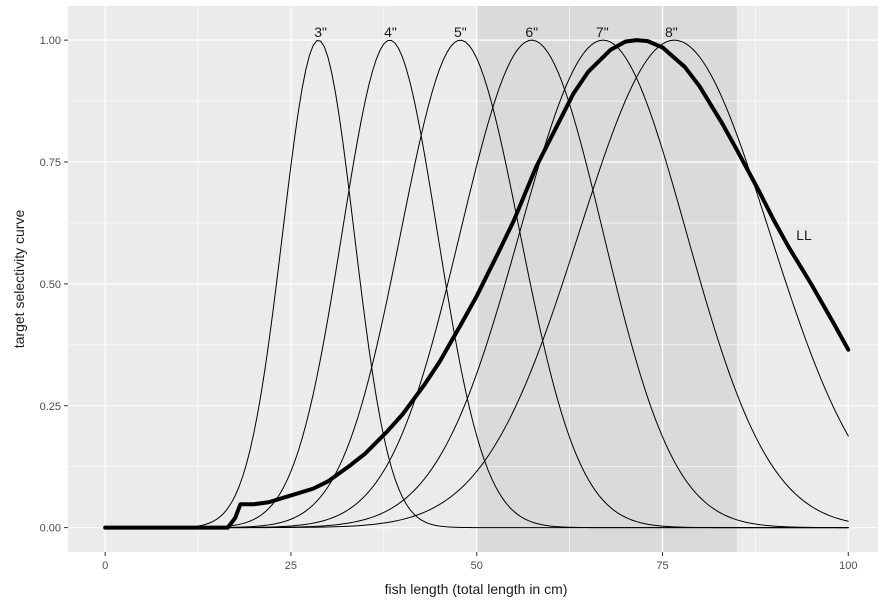 The image size is (880, 601). What do you see at coordinates (390, 32) in the screenshot?
I see `curve-label-4in: 4"` at bounding box center [390, 32].